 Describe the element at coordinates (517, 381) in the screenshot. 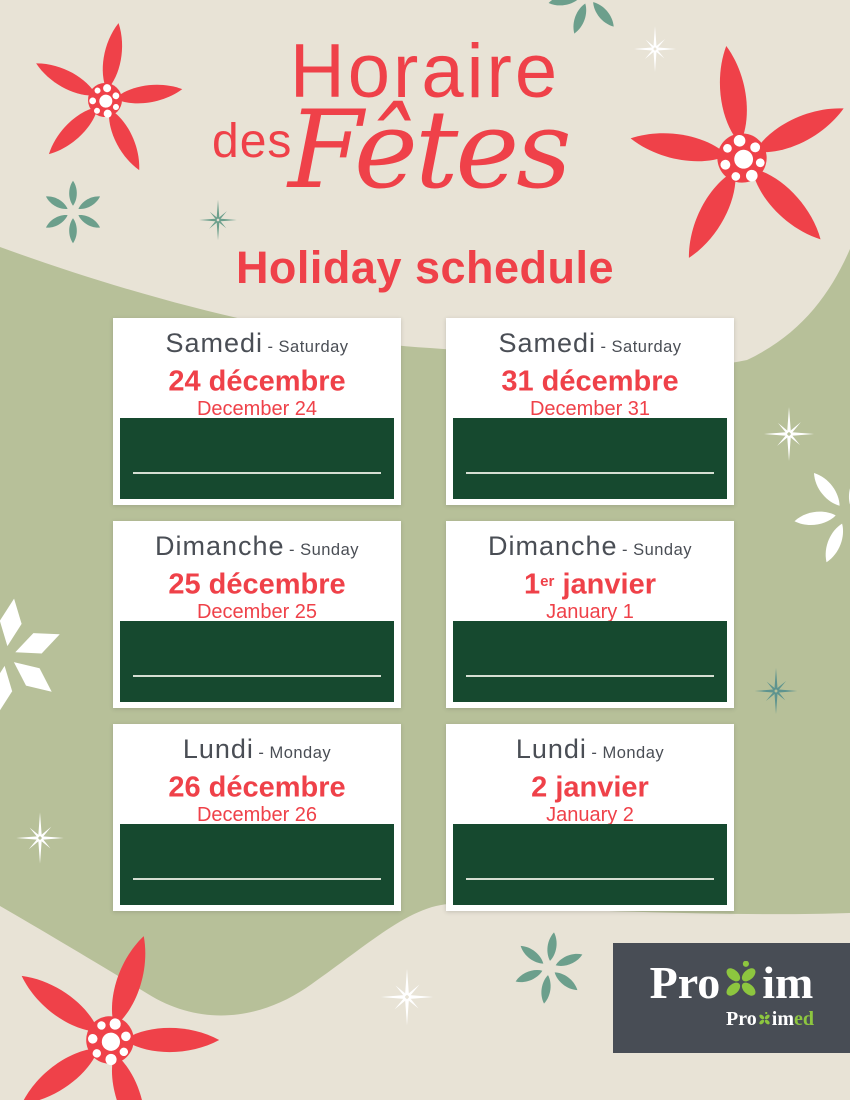

I see `date-number: 31` at that location.